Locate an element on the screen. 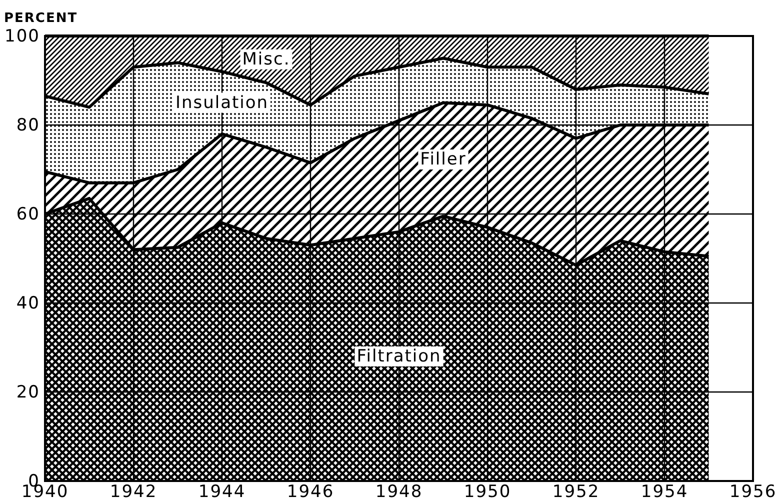 Image resolution: width=779 pixels, height=503 pixels. x-tick-label: 1956 is located at coordinates (753, 492).